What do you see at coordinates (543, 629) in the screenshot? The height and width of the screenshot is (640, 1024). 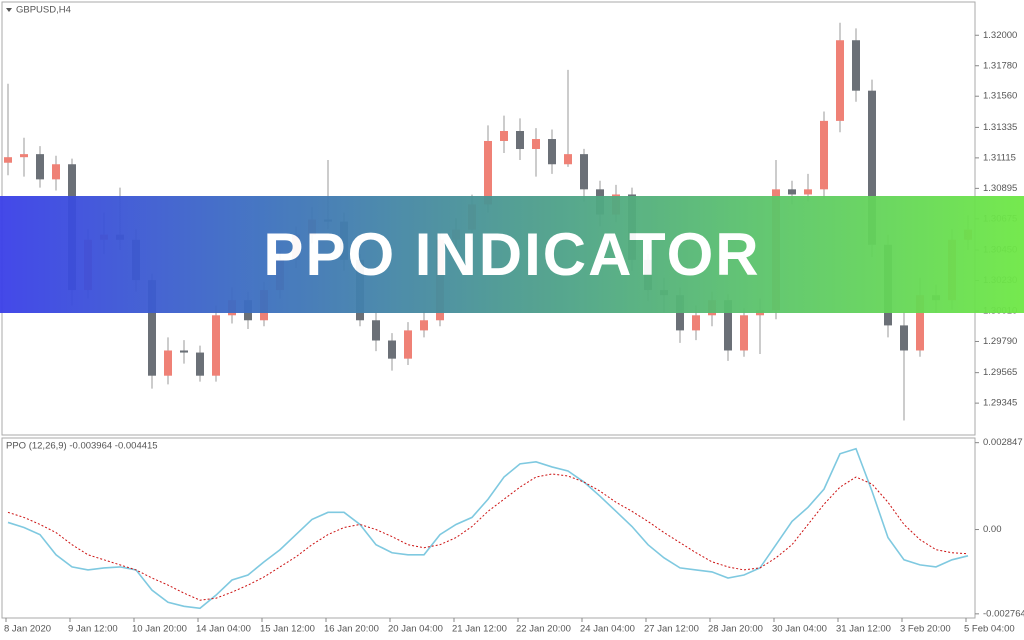 I see `x-tick-label: 22 Jan 20:00` at bounding box center [543, 629].